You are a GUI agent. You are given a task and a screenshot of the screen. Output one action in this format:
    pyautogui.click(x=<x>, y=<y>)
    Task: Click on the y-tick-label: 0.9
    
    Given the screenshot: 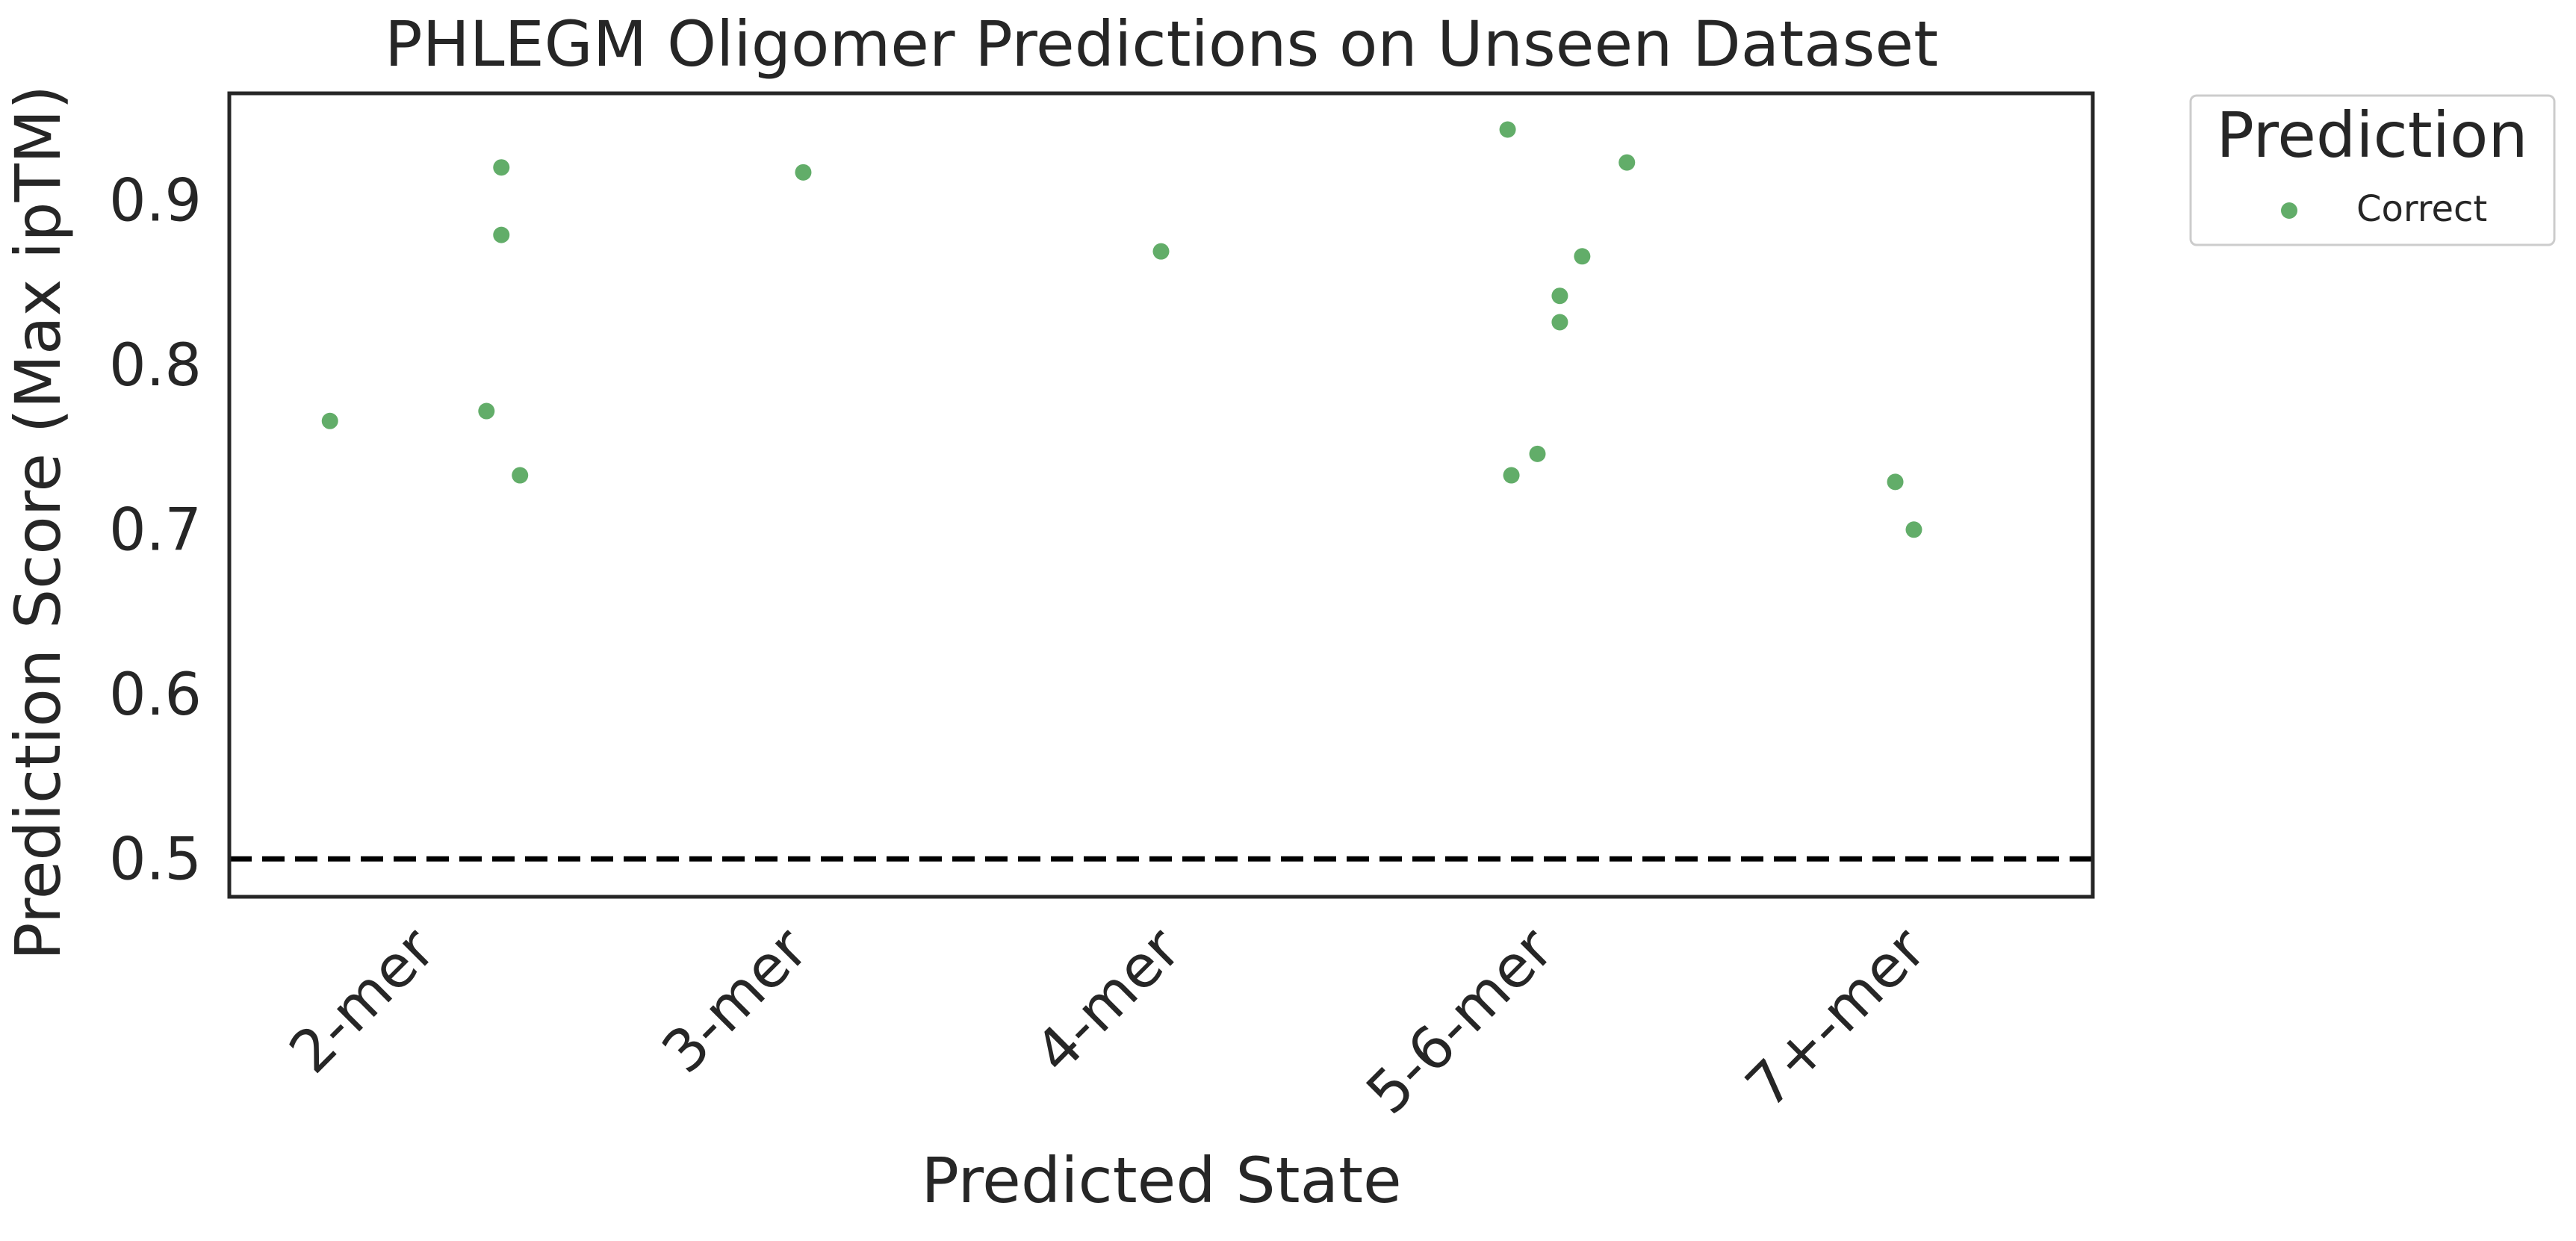 What is the action you would take?
    pyautogui.click(x=155, y=200)
    